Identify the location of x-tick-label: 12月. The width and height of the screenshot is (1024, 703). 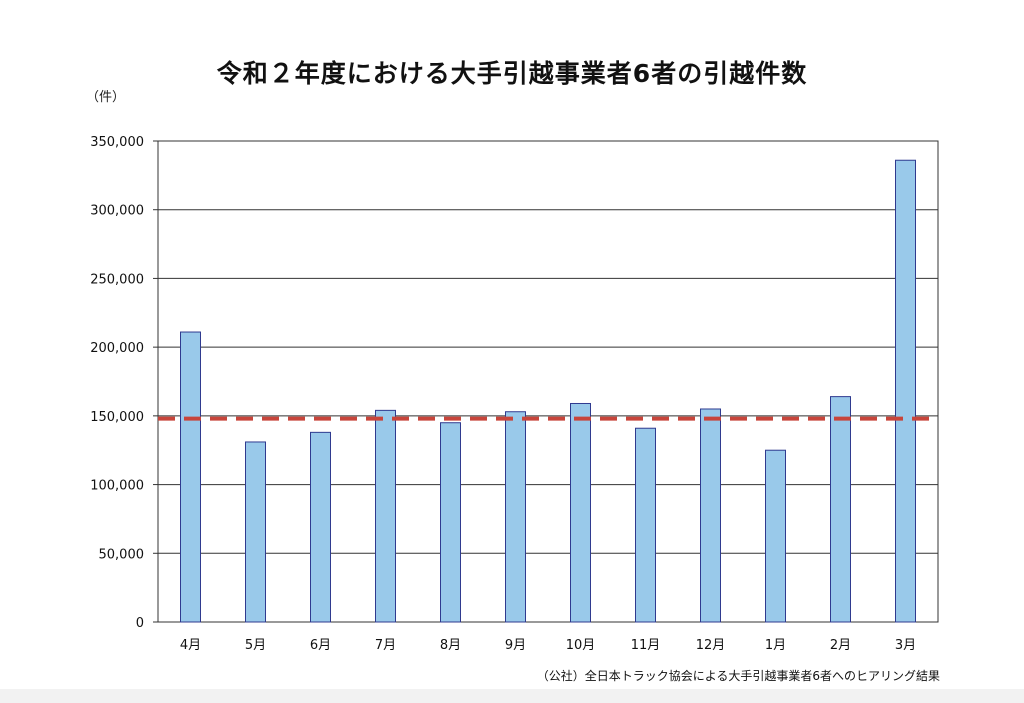
(711, 645).